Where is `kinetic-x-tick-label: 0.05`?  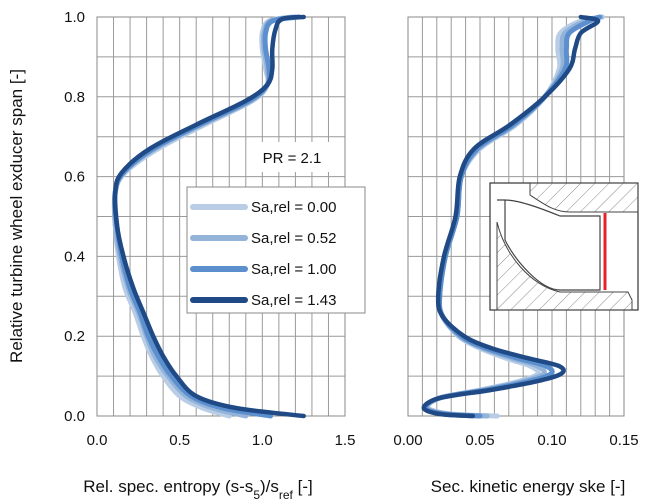
kinetic-x-tick-label: 0.05 is located at coordinates (479, 440).